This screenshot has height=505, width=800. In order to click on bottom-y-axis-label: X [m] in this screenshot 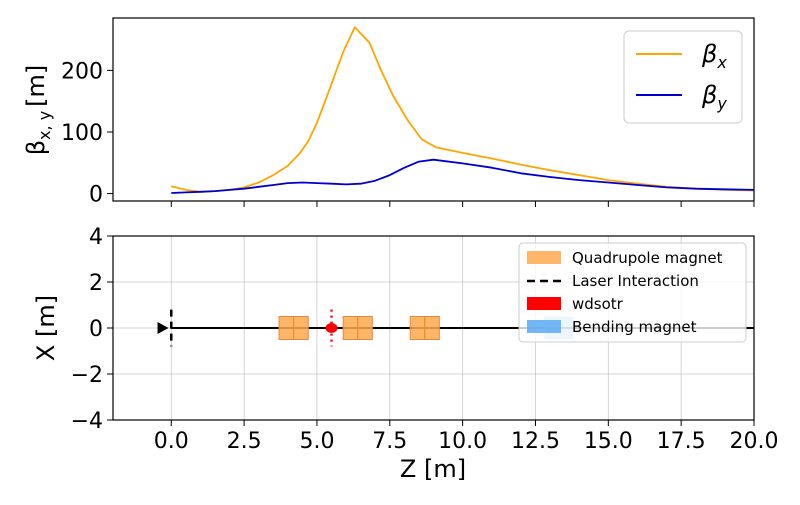, I will do `click(46, 328)`.